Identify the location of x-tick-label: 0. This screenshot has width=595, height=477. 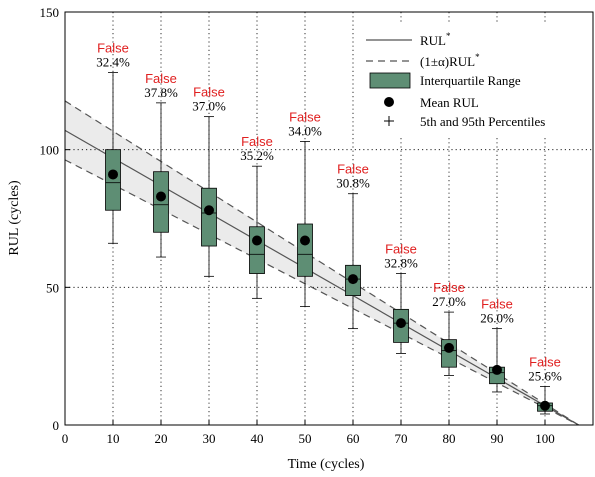
(65, 438).